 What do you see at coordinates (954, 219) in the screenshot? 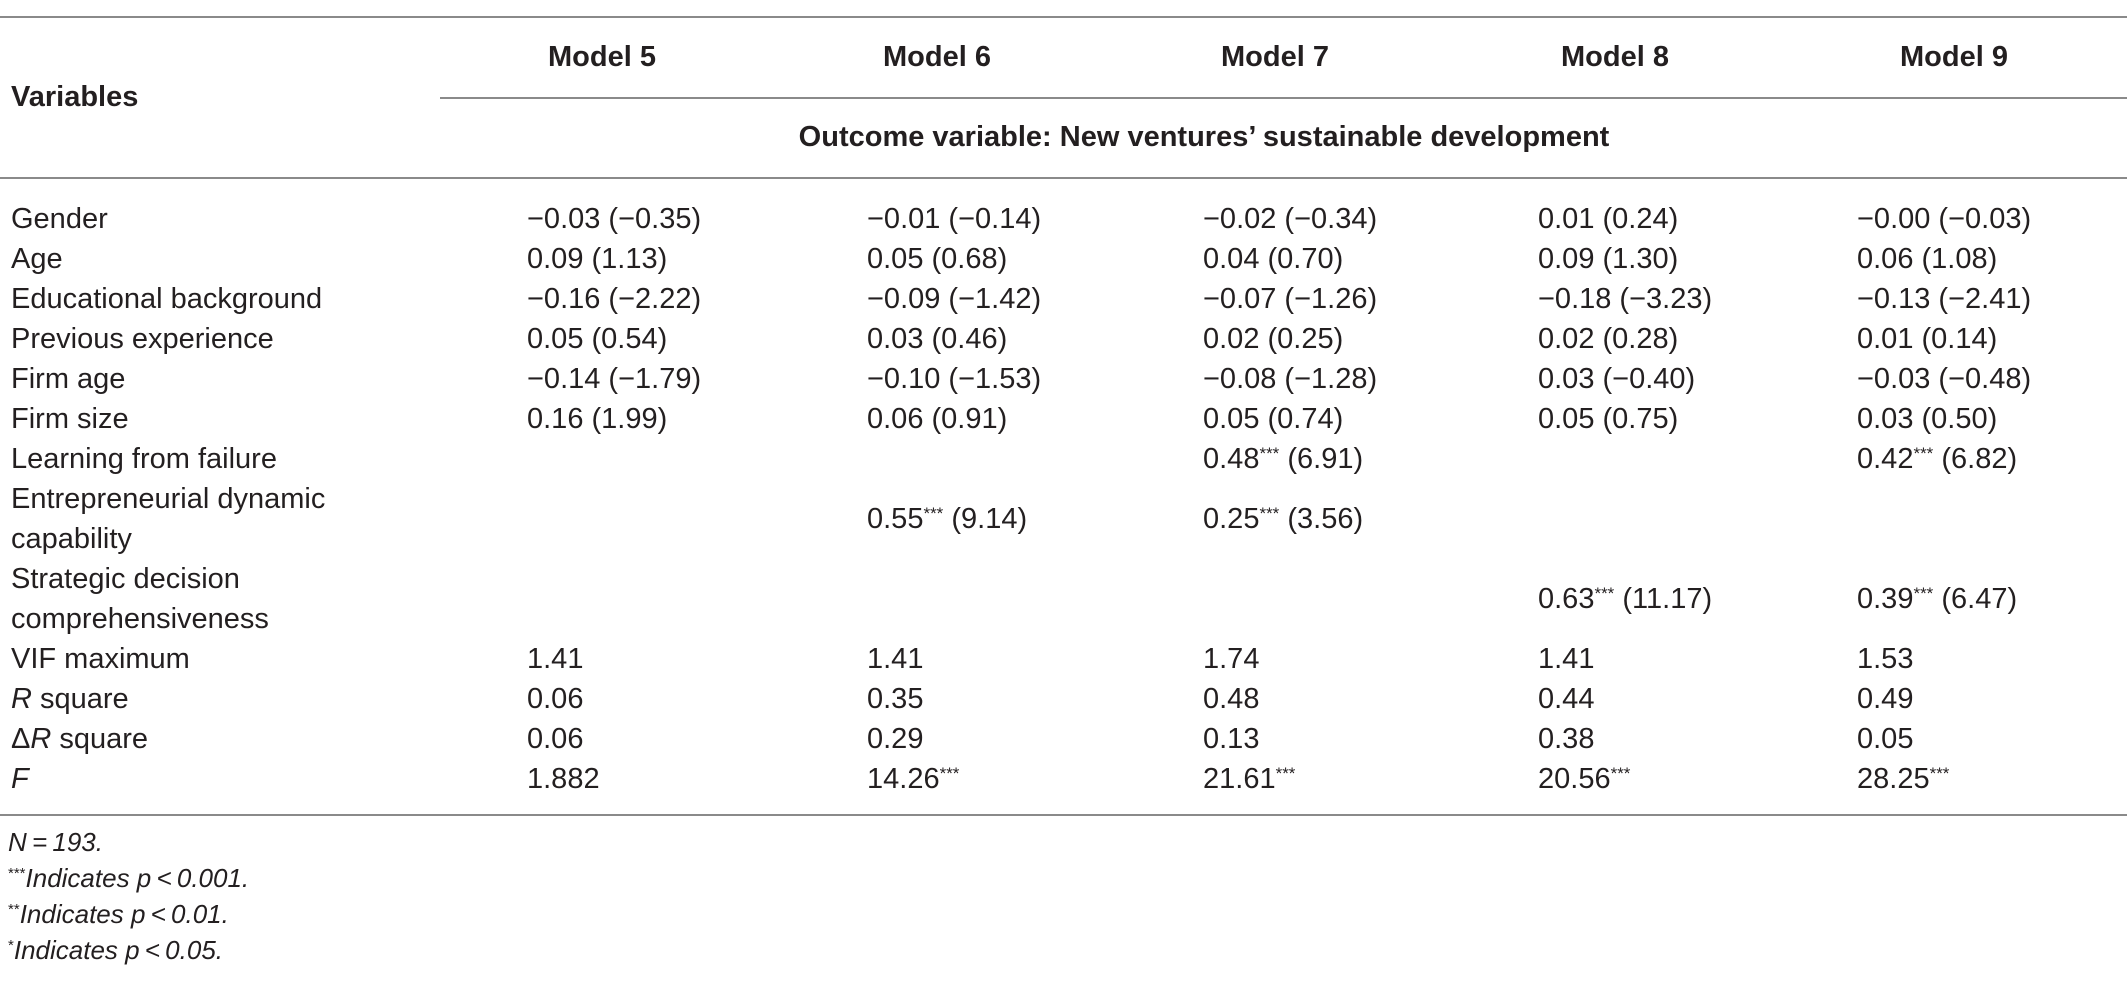
I see `table-cell: −0.01 (−0.14)` at bounding box center [954, 219].